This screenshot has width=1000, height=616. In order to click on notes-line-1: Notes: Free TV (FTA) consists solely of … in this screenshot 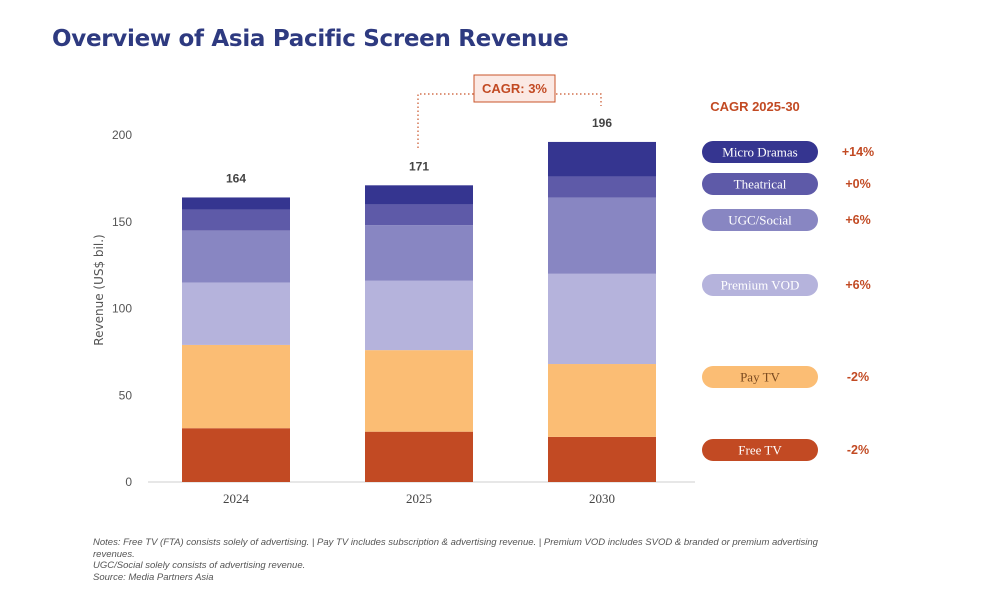, I will do `click(455, 548)`.